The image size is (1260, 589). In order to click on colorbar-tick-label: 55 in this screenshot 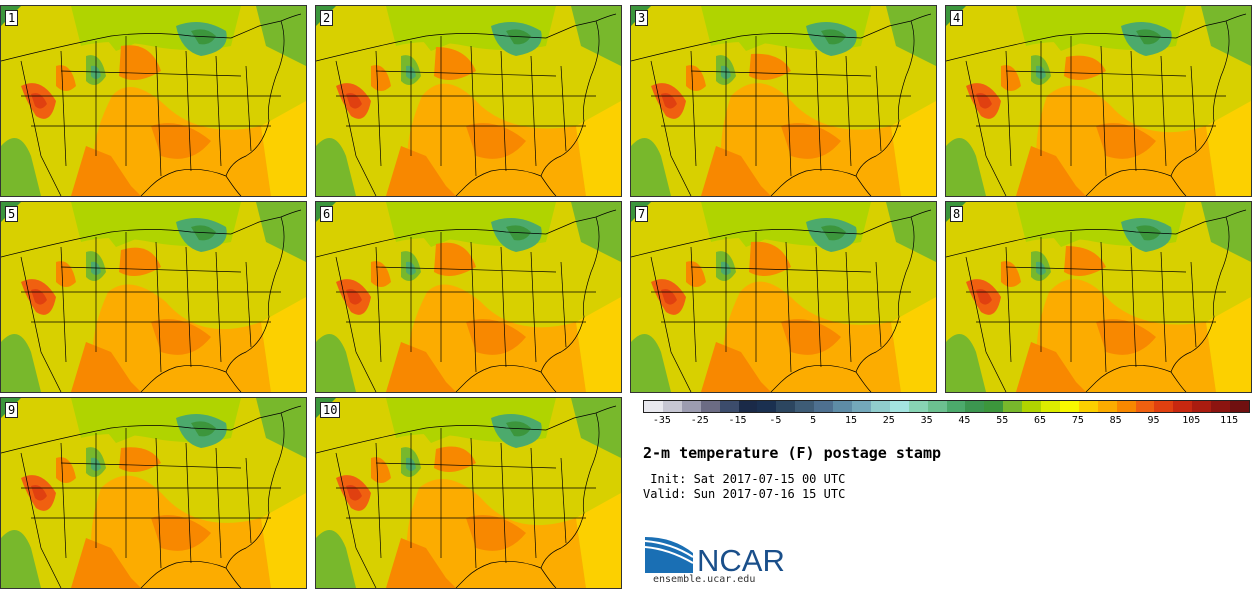, I will do `click(1002, 420)`.